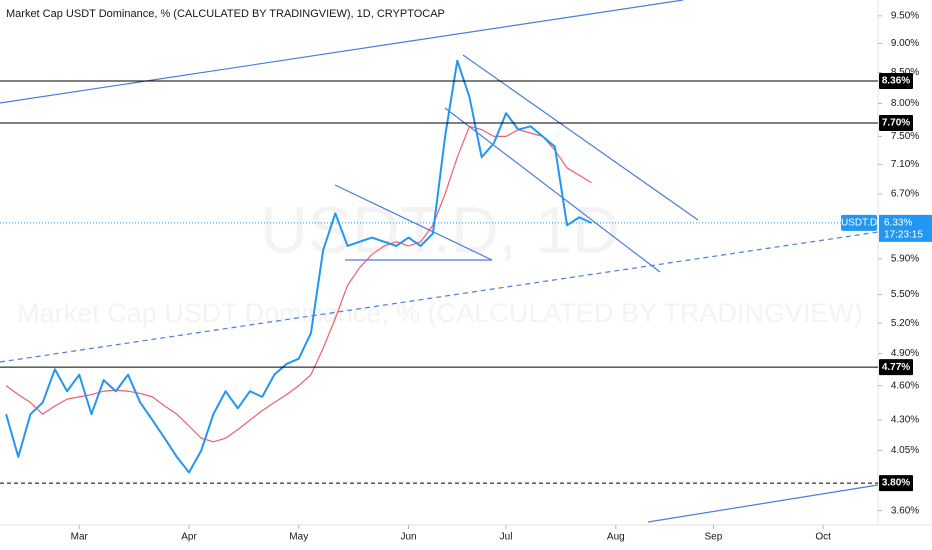 The image size is (932, 550). Describe the element at coordinates (506, 537) in the screenshot. I see `x-tick-label: Jul` at that location.